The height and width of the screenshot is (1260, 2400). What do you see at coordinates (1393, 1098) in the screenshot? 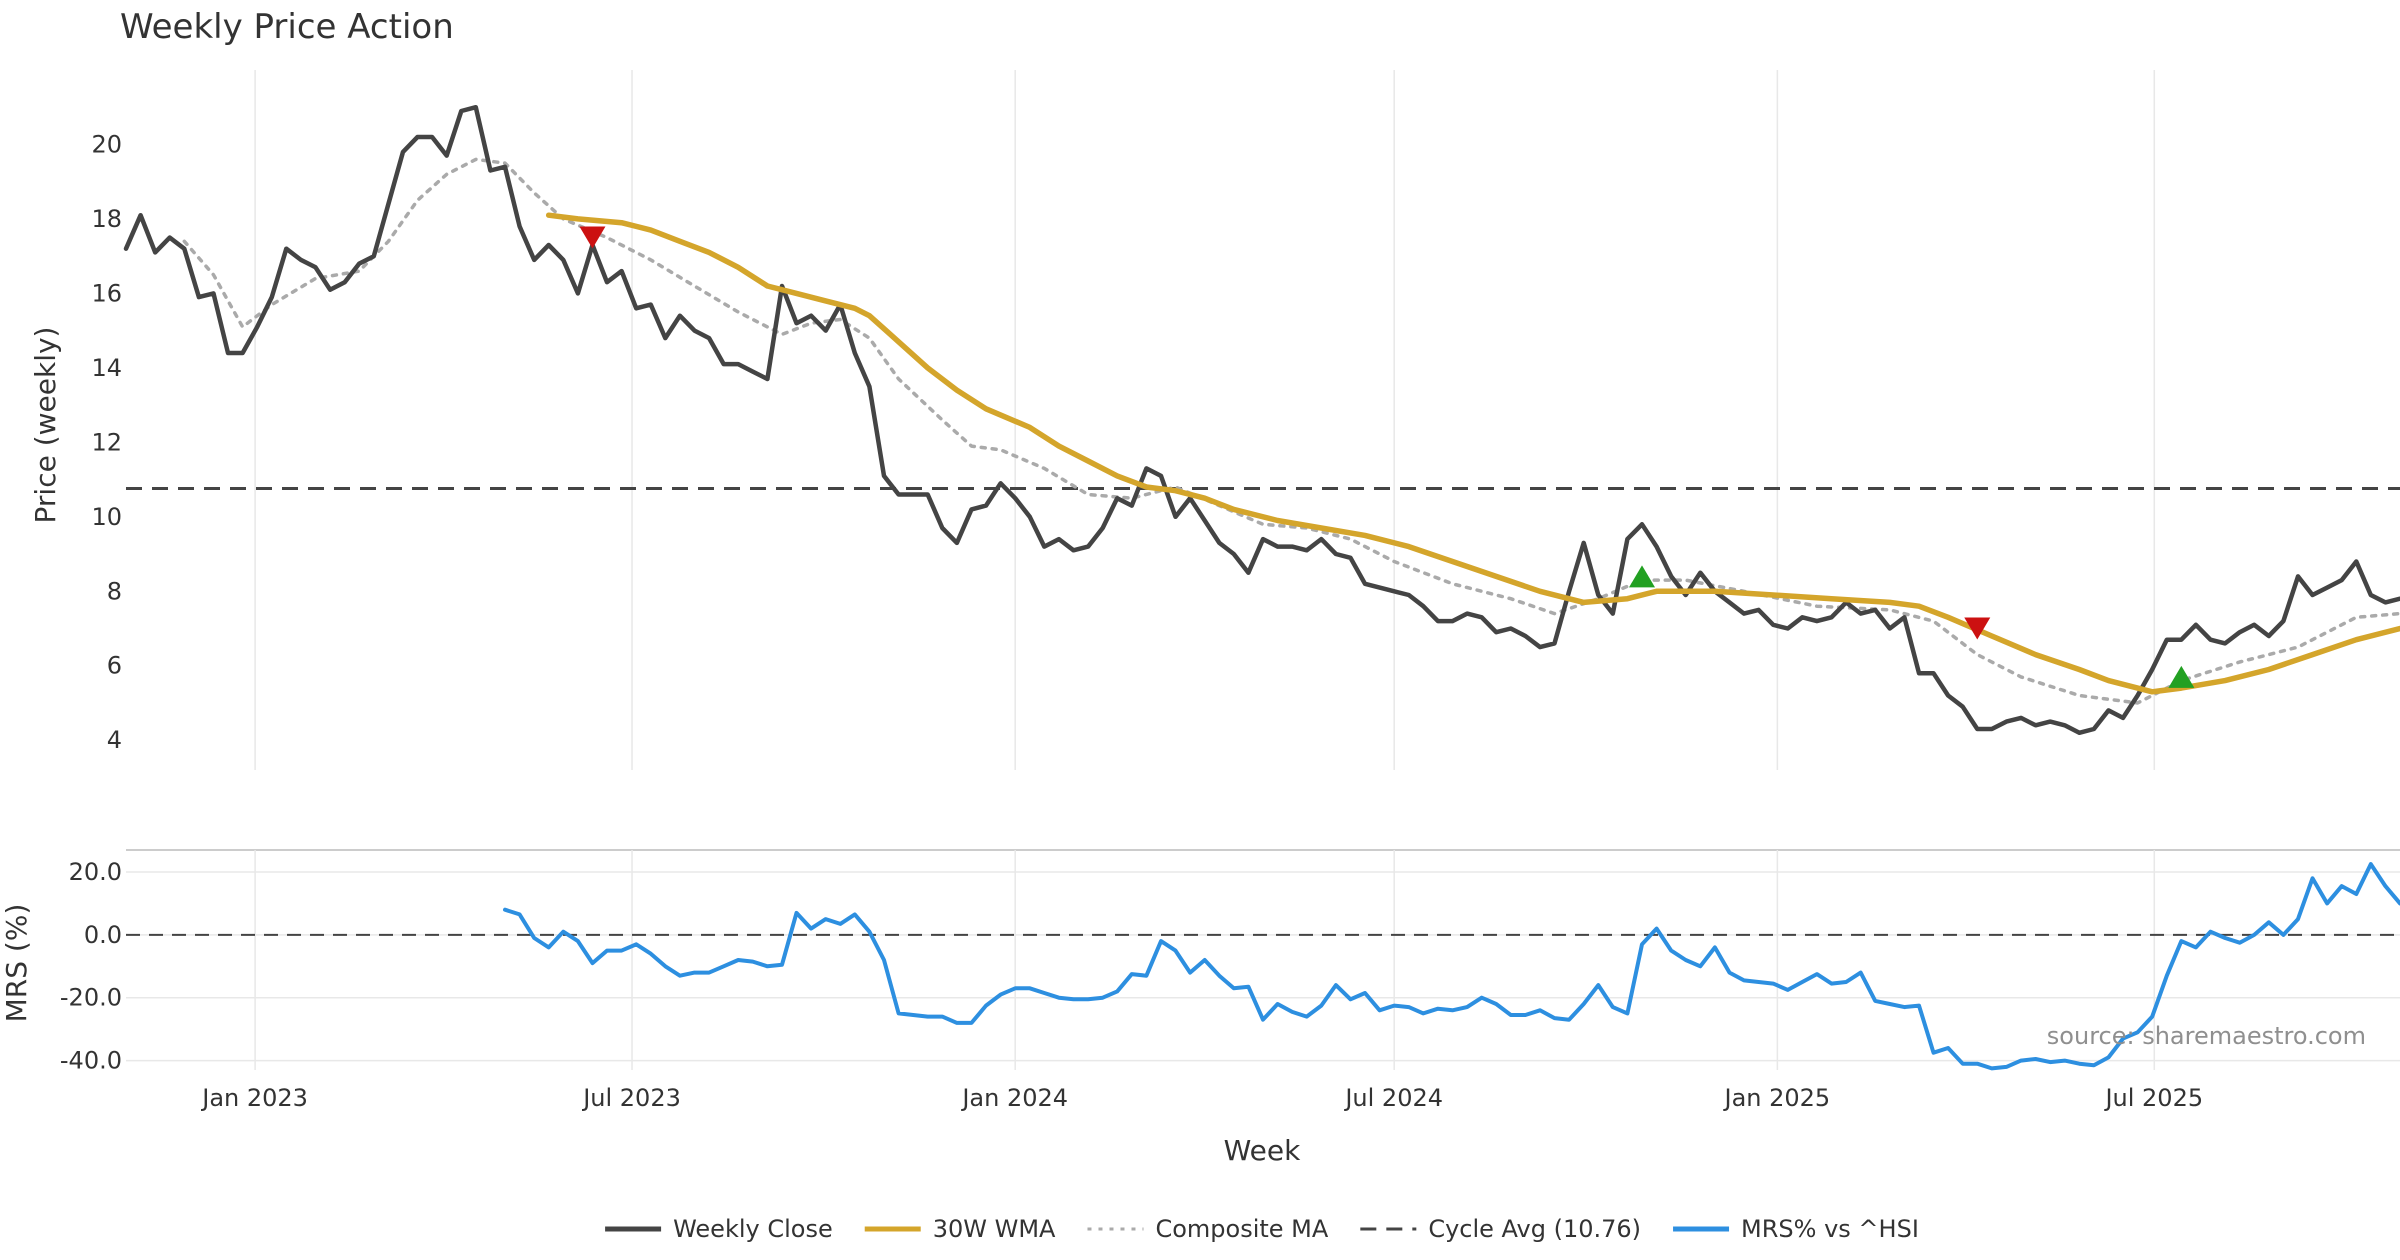
I see `x-tick-label: Jul 2024` at bounding box center [1393, 1098].